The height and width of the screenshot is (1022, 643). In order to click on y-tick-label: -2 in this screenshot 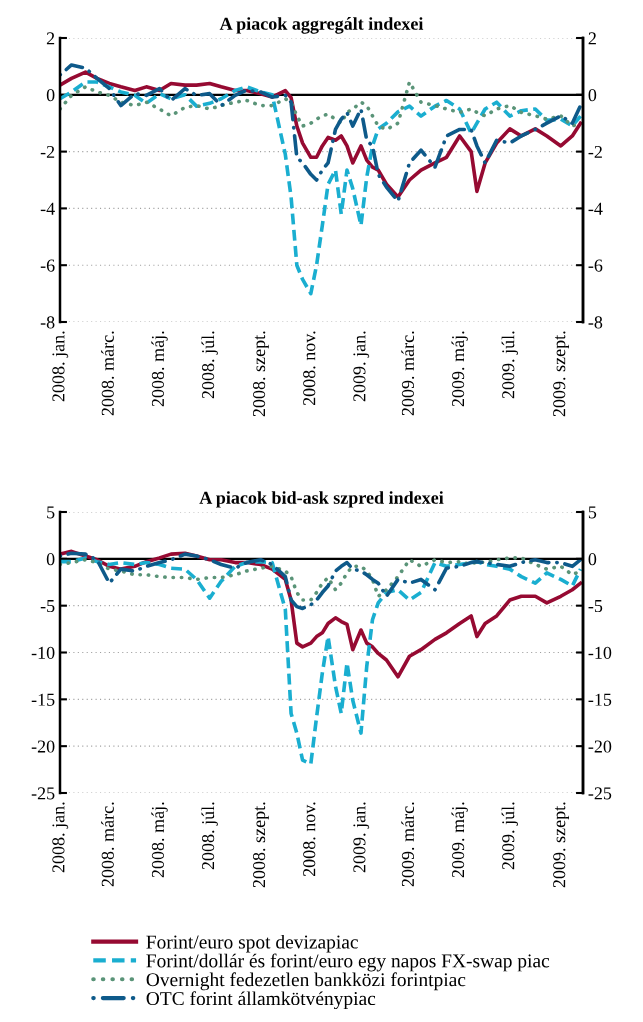, I will do `click(47, 151)`.